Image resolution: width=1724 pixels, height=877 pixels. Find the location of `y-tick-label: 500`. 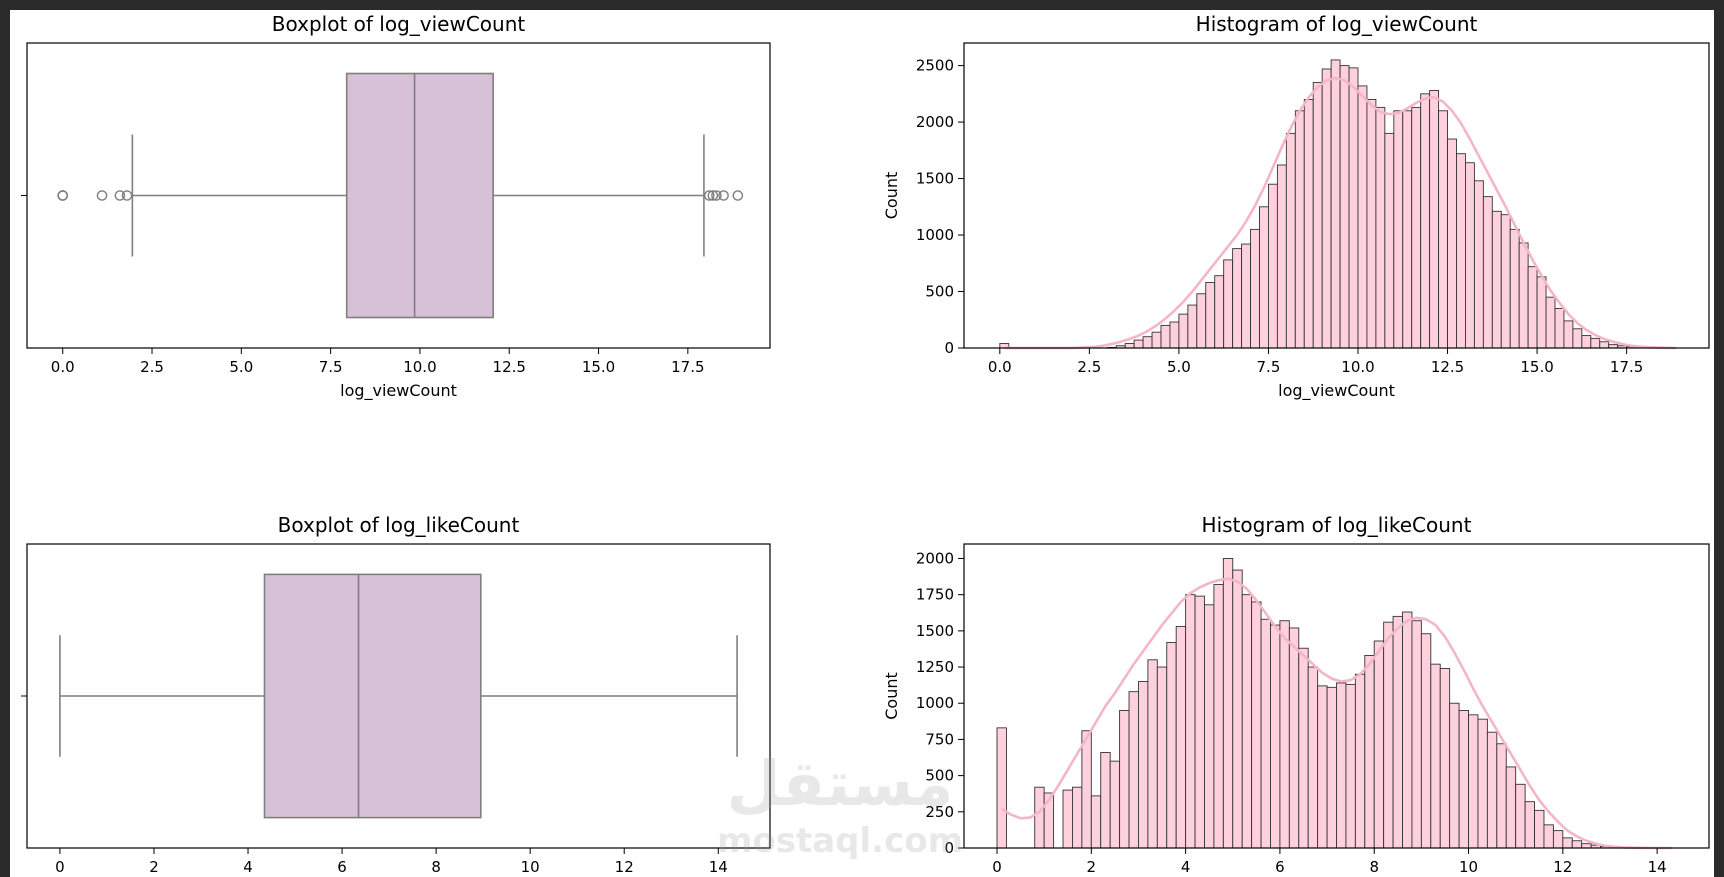

y-tick-label: 500 is located at coordinates (939, 292).